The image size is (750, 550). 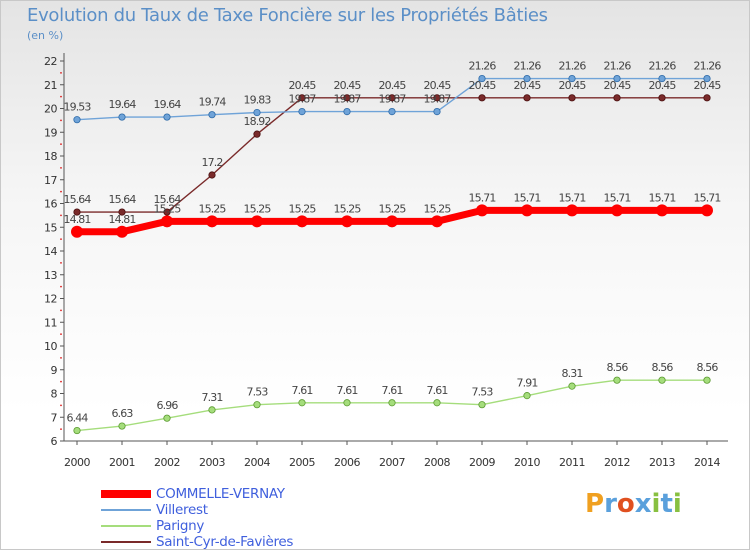 I want to click on y-tick-label: 19, so click(x=50, y=132).